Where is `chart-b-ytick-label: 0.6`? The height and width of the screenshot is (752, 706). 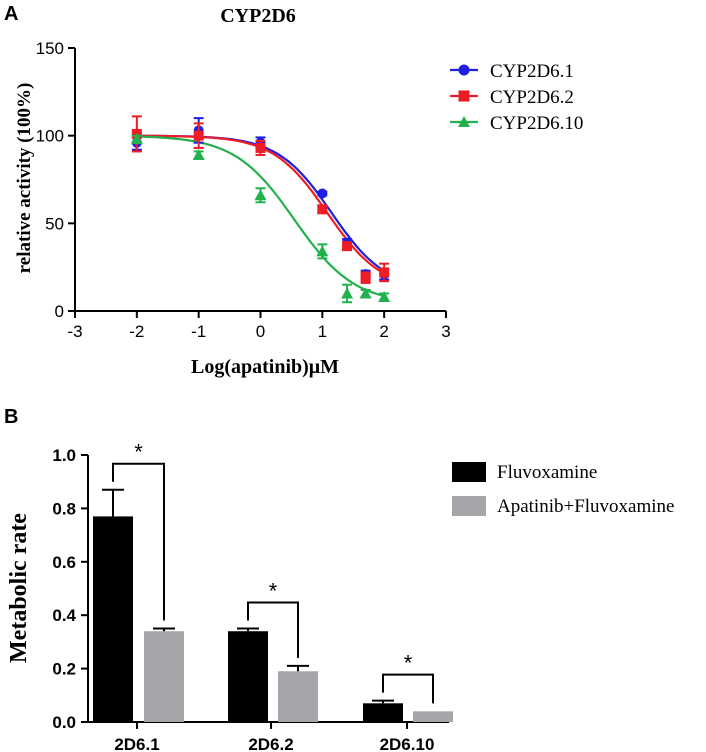 chart-b-ytick-label: 0.6 is located at coordinates (64, 562).